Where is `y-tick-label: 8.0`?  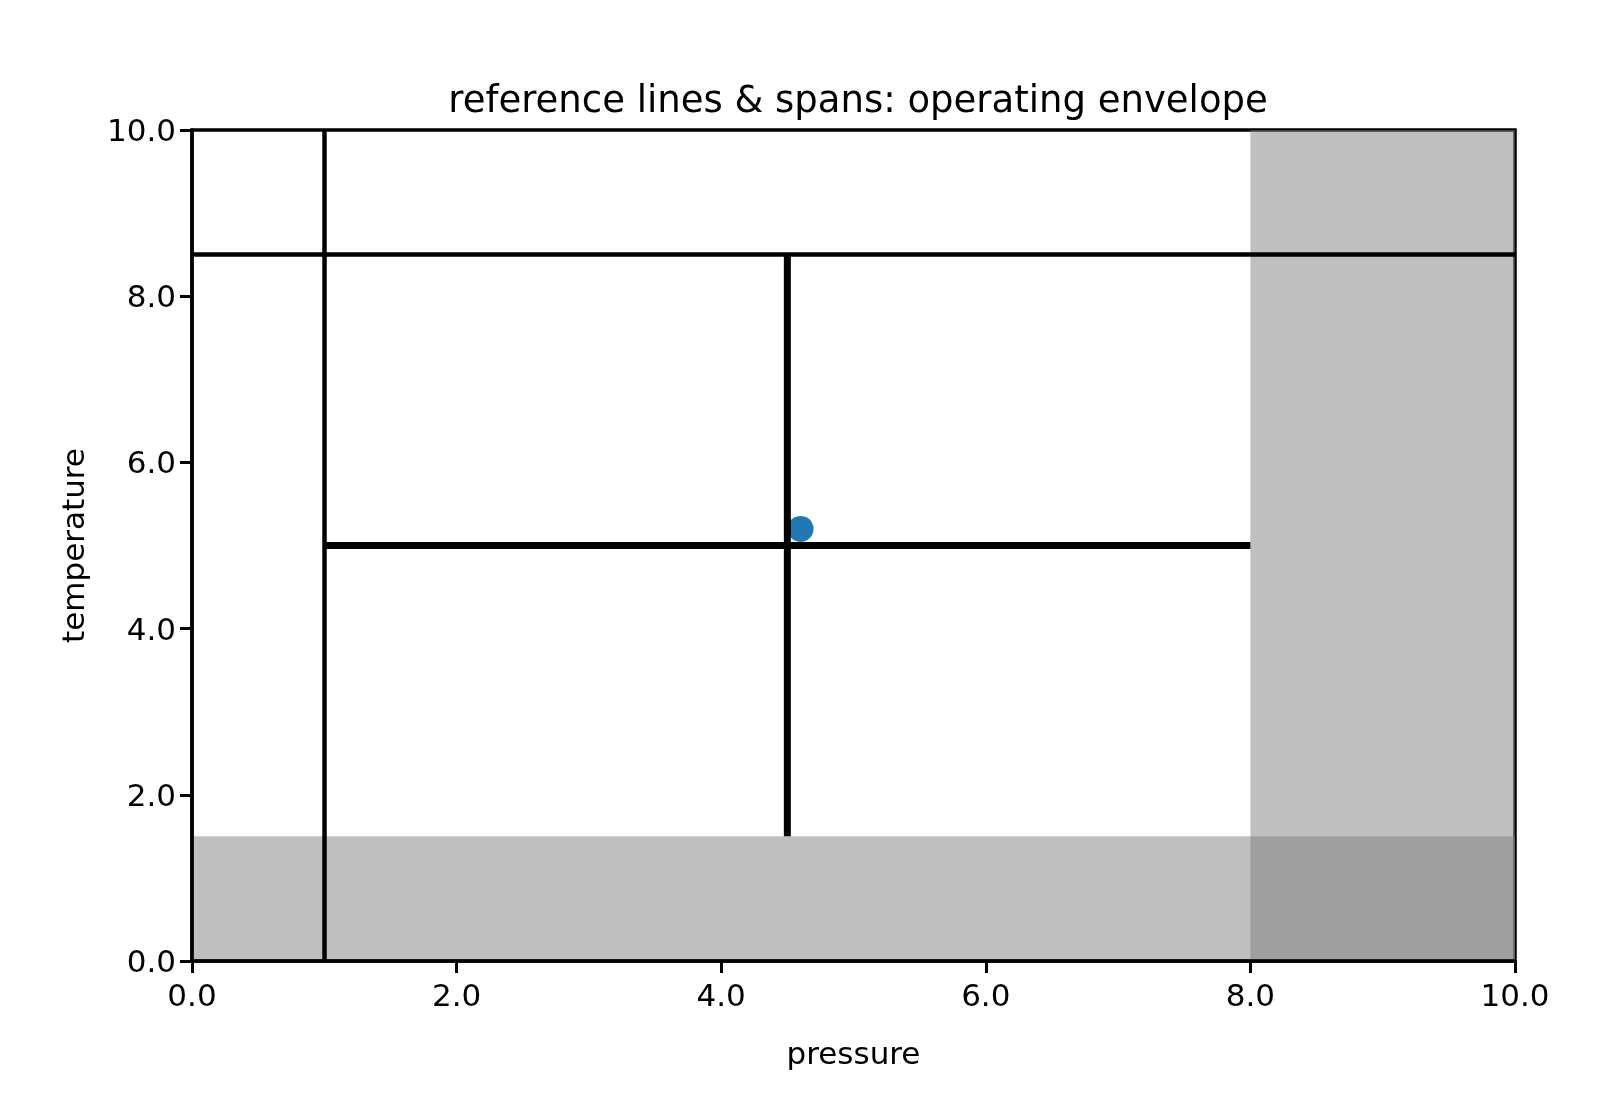 y-tick-label: 8.0 is located at coordinates (151, 296).